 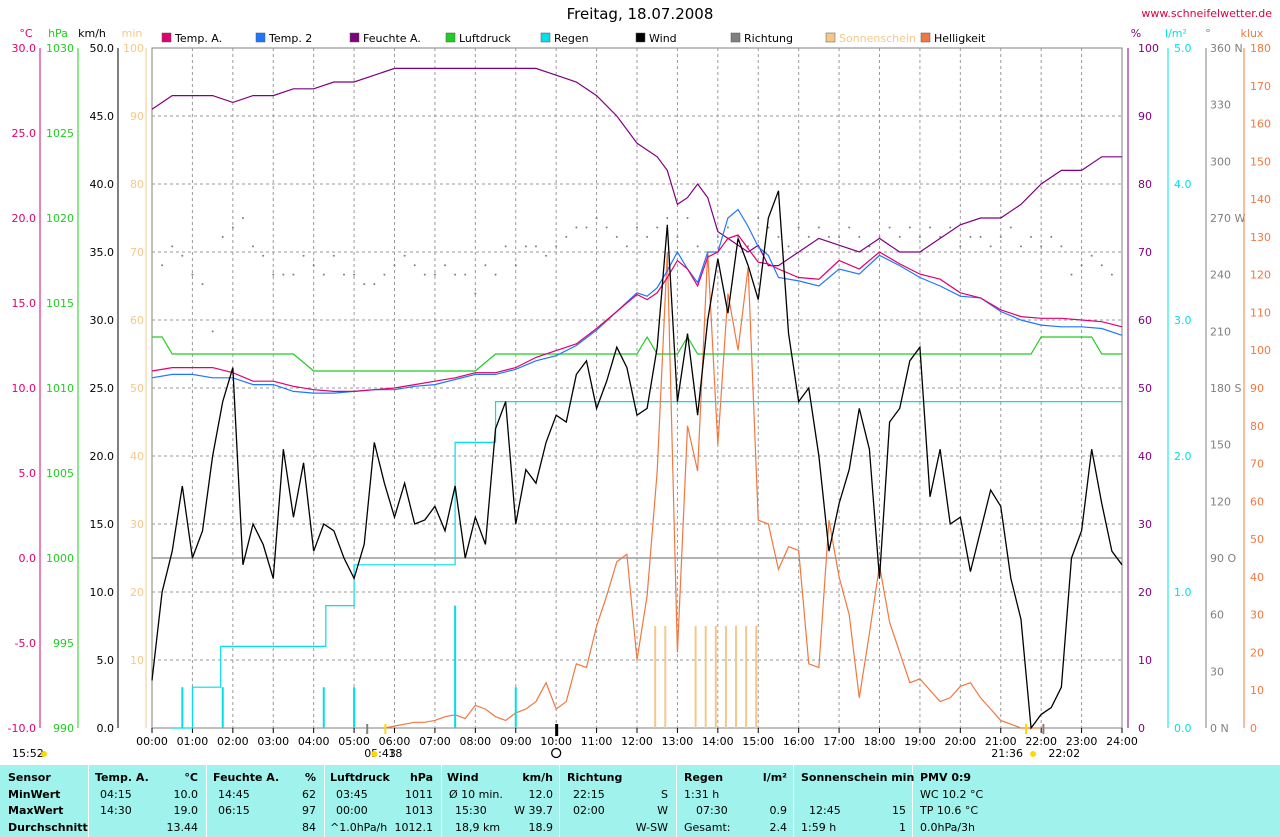 What do you see at coordinates (1219, 728) in the screenshot?
I see `direction-axis-tick-label: 0 N` at bounding box center [1219, 728].